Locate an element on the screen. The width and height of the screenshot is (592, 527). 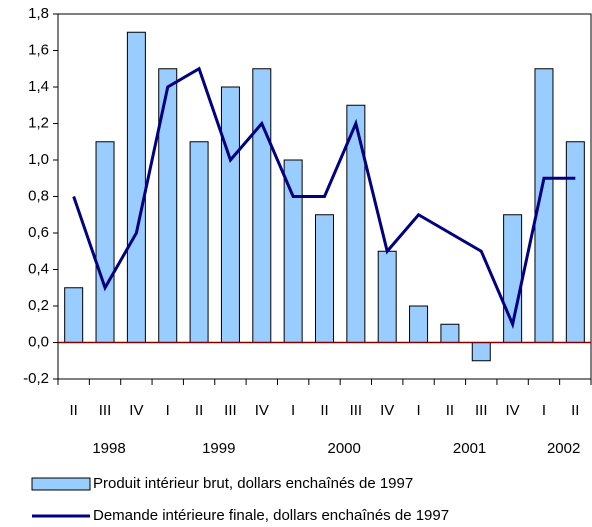
y-tick-label: 1,2 is located at coordinates (38, 122).